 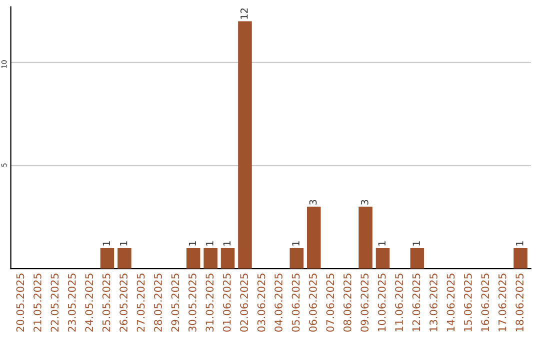 What do you see at coordinates (72, 303) in the screenshot?
I see `x-tick-label: 23.05.2025` at bounding box center [72, 303].